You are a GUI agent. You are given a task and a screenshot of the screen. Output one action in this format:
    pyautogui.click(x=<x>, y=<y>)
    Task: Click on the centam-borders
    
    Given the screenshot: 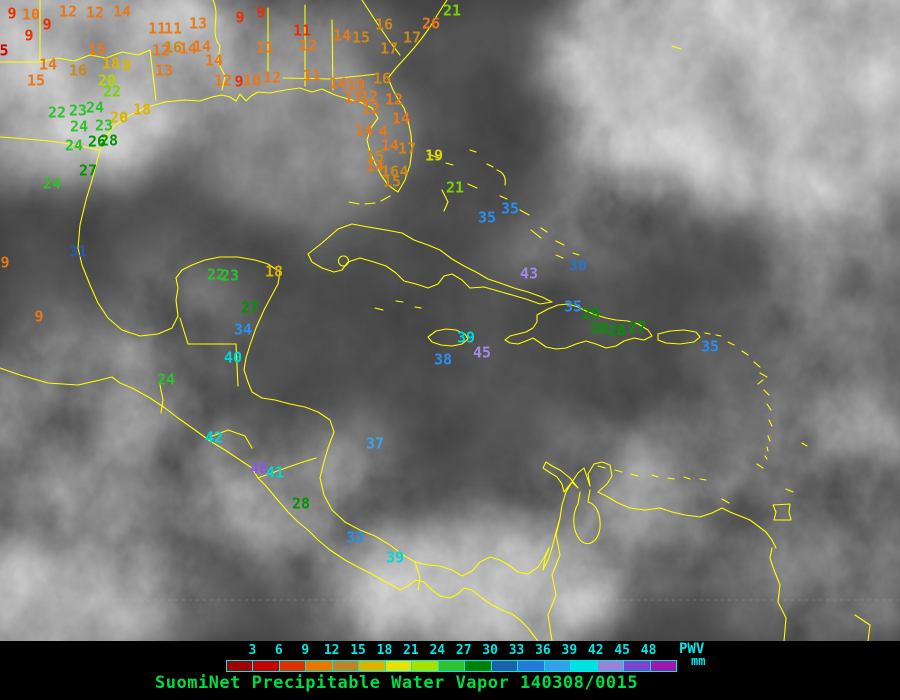 What is the action you would take?
    pyautogui.click(x=315, y=510)
    